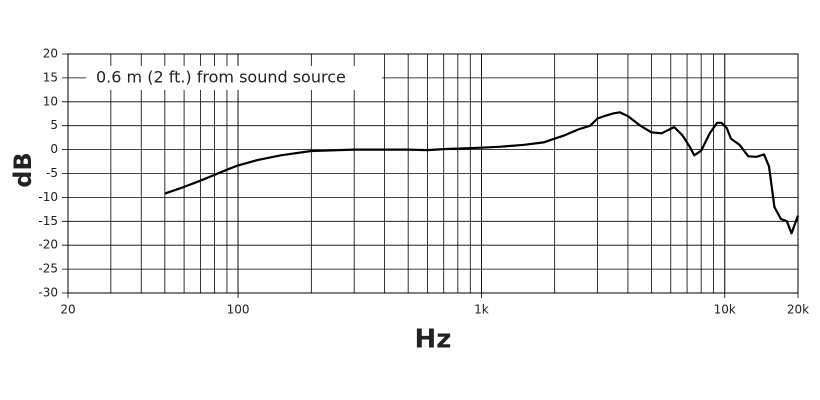  What do you see at coordinates (67, 310) in the screenshot?
I see `x-tick-label: 20` at bounding box center [67, 310].